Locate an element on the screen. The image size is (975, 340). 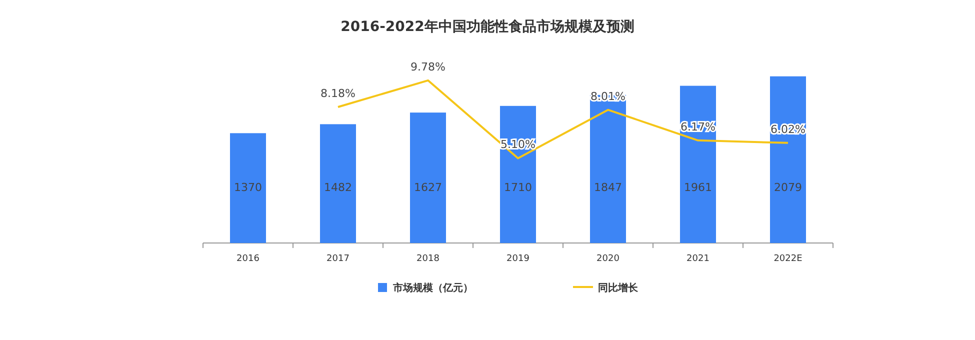
data-label: 1370 is located at coordinates (248, 187).